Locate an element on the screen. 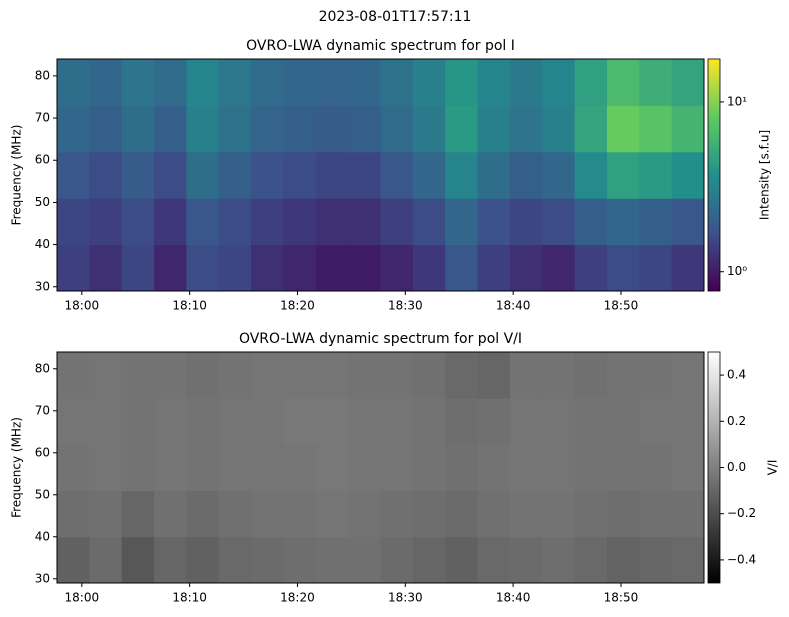  axes-title: OVRO-LWA dynamic spectrum for pol V/I is located at coordinates (380, 339).